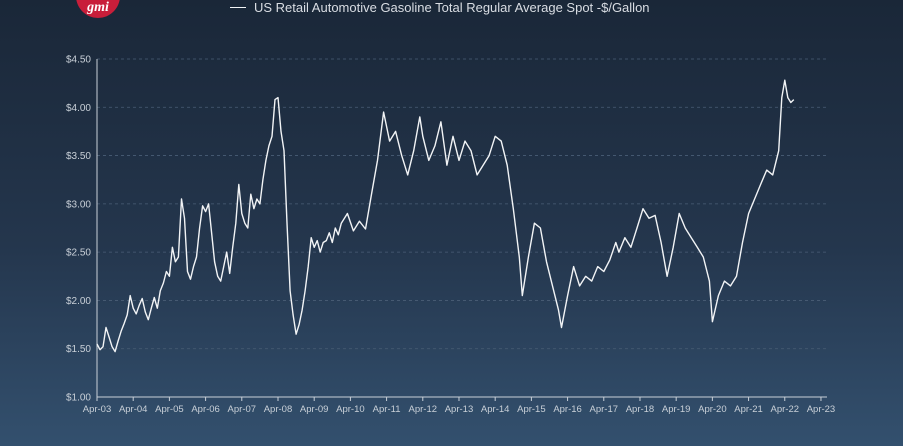  Describe the element at coordinates (640, 409) in the screenshot. I see `x-tick-label: Apr-18` at that location.